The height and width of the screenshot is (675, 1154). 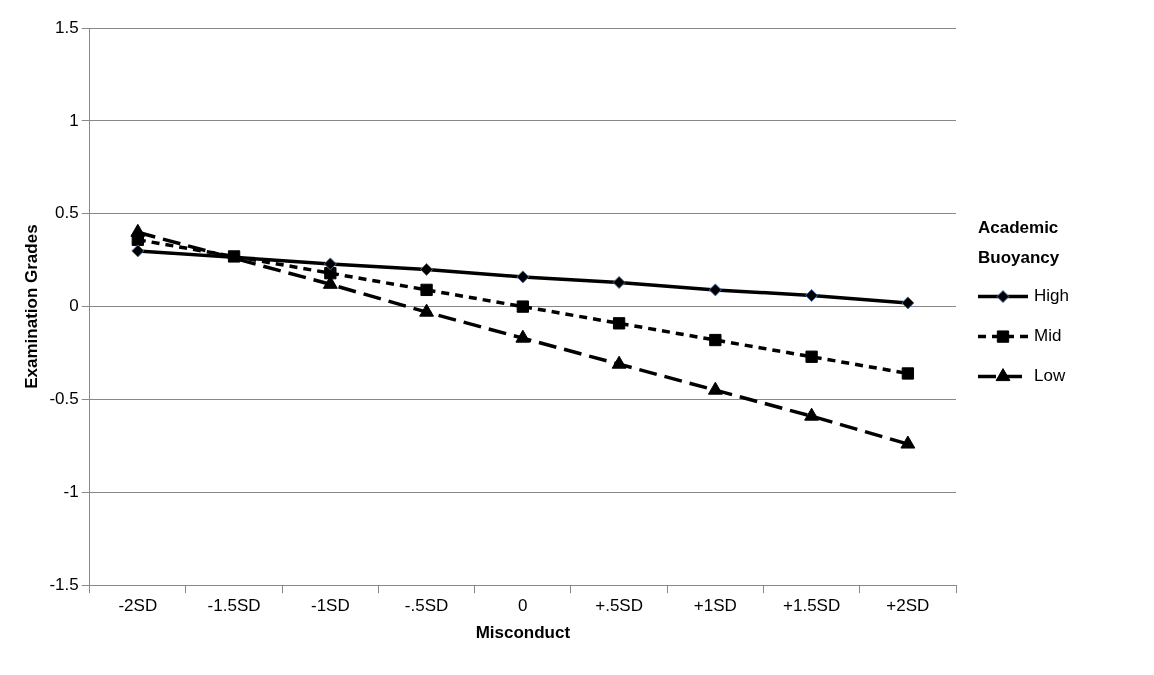 I want to click on y-axis-title: Examination Grades, so click(x=31, y=306).